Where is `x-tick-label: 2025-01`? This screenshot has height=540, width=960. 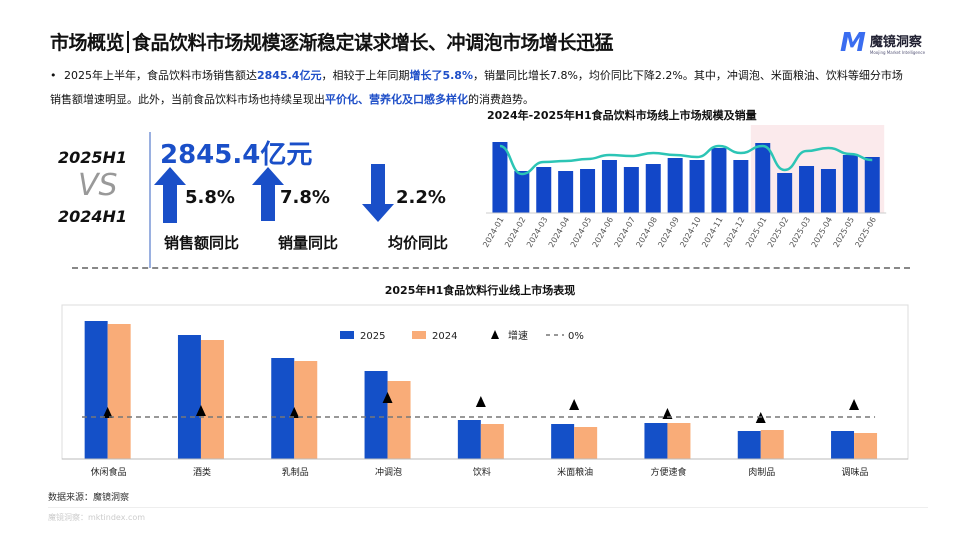
x-tick-label: 2025-01 is located at coordinates (756, 232).